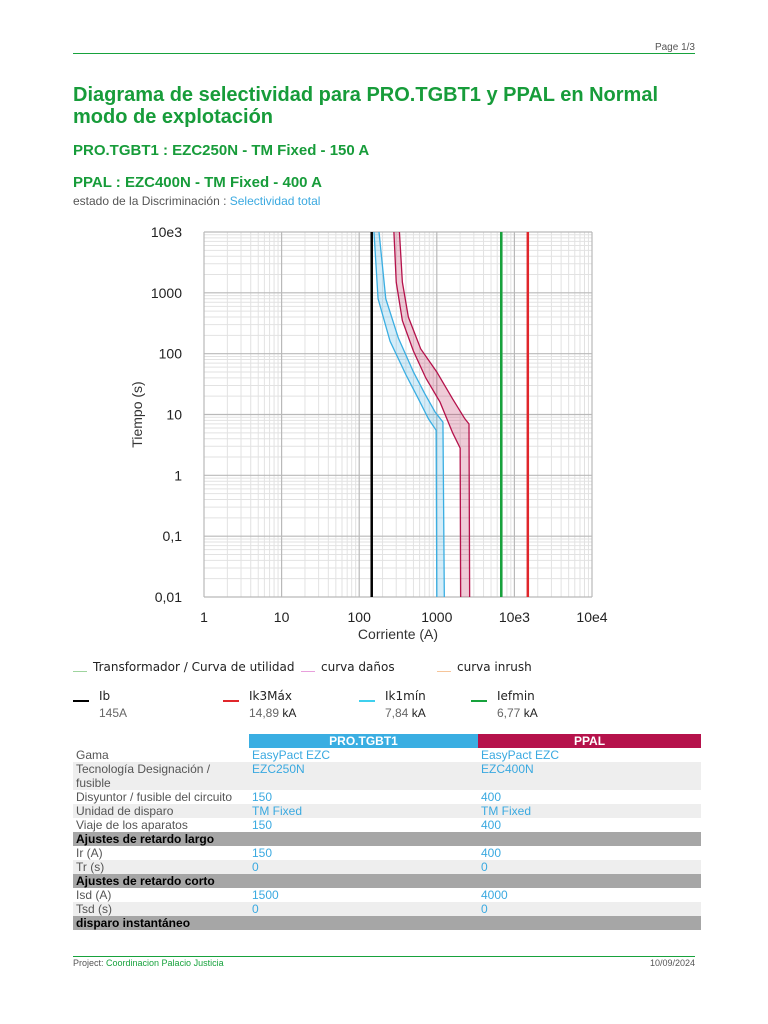  Describe the element at coordinates (161, 741) in the screenshot. I see `table-header-blank` at that location.